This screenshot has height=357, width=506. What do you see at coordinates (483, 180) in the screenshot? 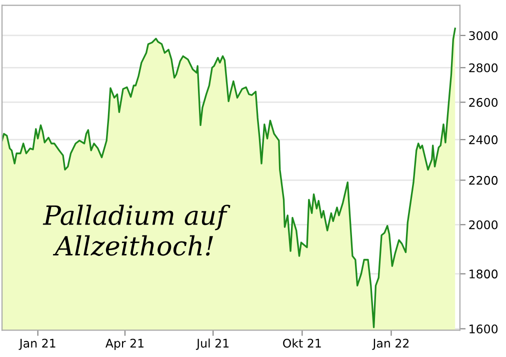
I see `y-tick-label: 2200` at bounding box center [483, 180].